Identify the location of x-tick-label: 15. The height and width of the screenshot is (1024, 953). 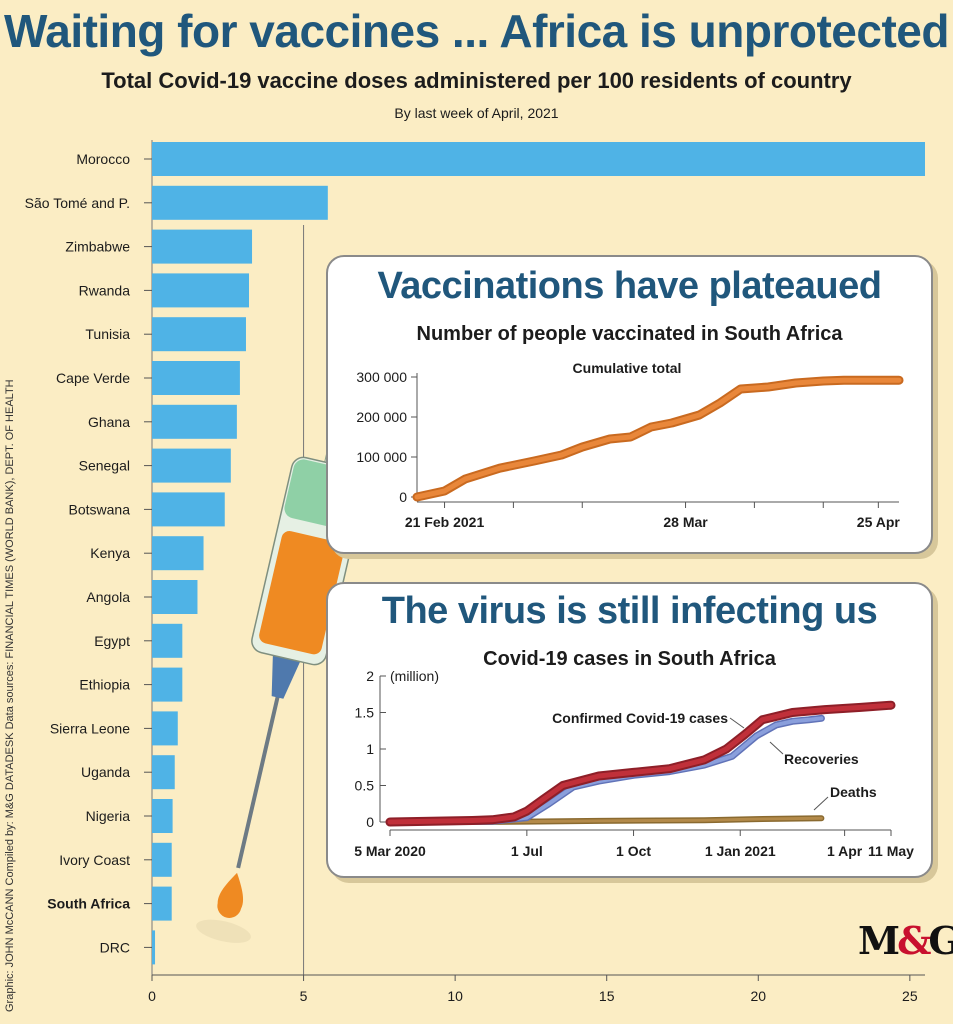
(607, 996).